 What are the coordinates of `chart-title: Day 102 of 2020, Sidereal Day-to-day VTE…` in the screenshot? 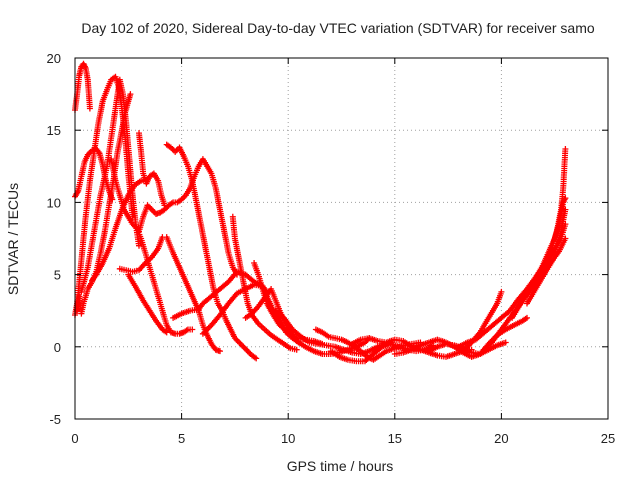 It's located at (337, 28).